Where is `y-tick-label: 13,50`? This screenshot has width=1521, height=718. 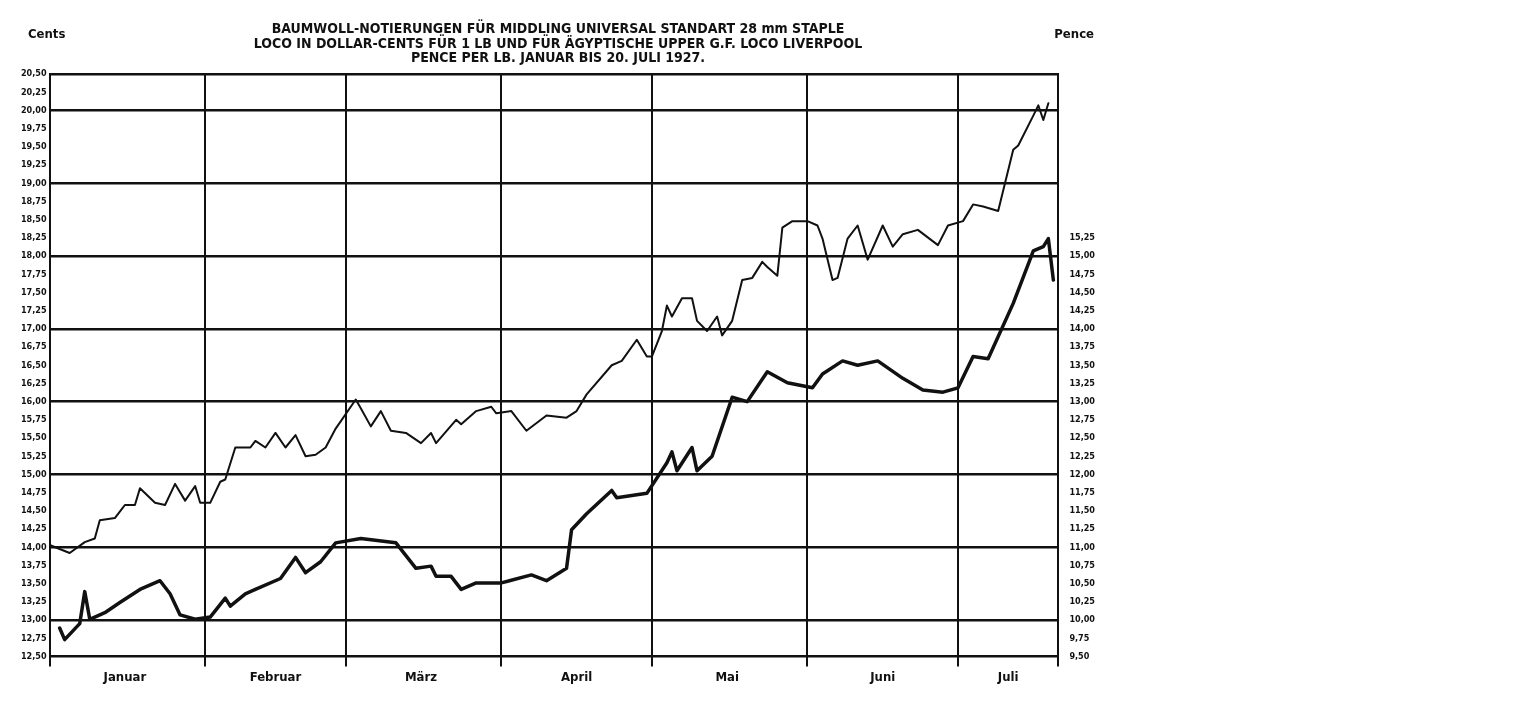
y-tick-label: 13,50 is located at coordinates (33, 582).